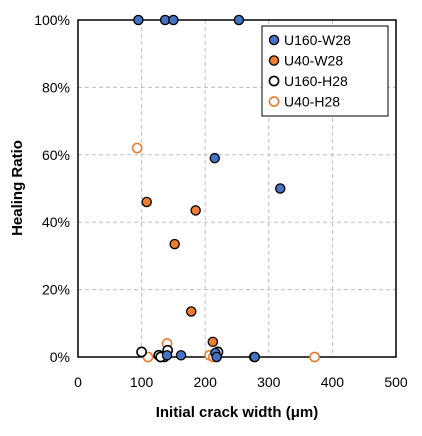 This screenshot has width=422, height=436. What do you see at coordinates (237, 412) in the screenshot?
I see `x-axis-label: Initial crack width (μm)` at bounding box center [237, 412].